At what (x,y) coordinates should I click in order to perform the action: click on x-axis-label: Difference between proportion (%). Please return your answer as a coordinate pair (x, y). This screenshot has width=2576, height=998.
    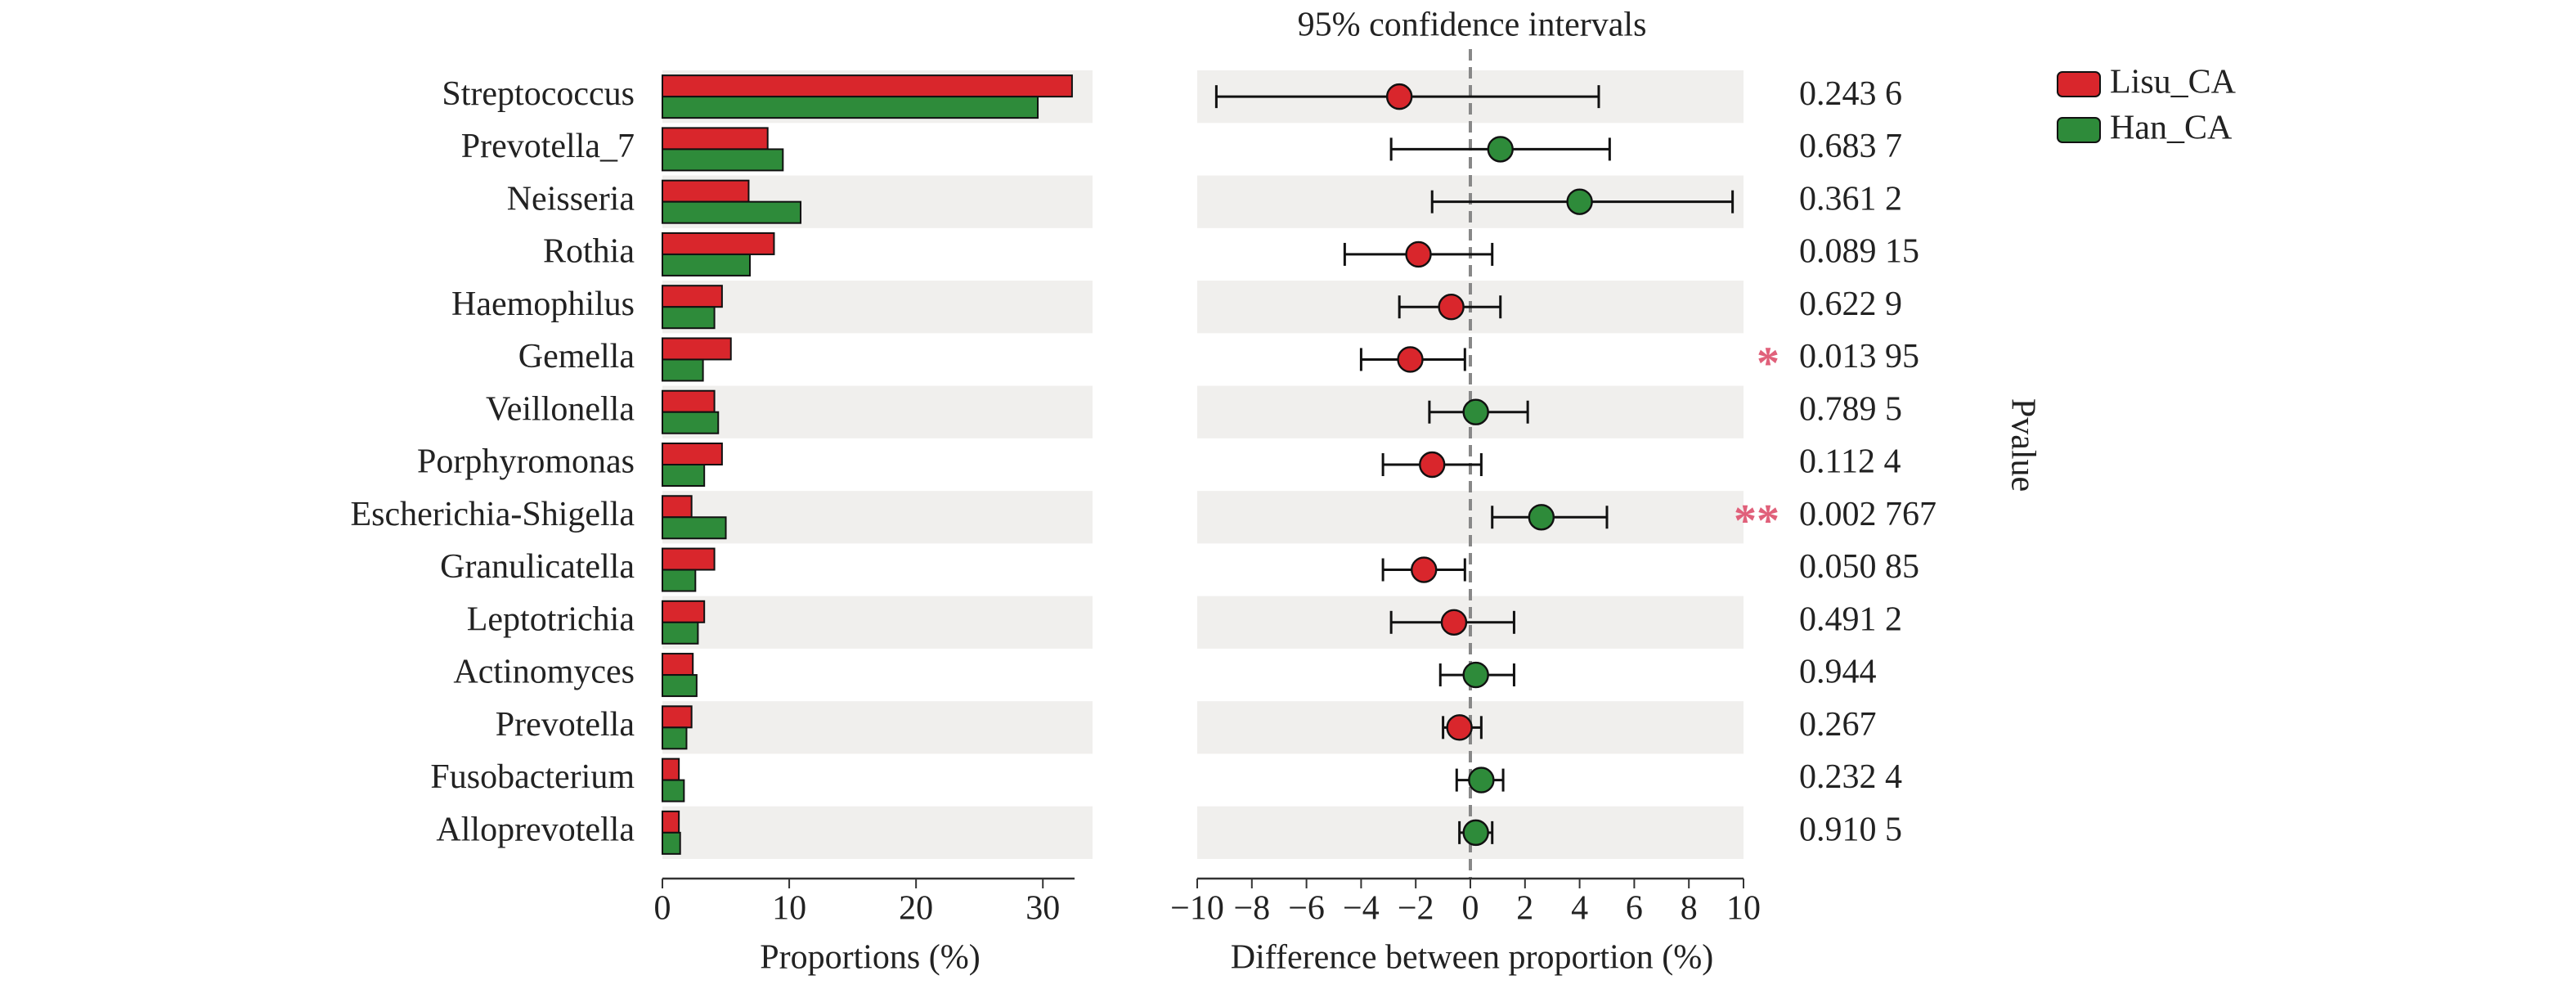
    Looking at the image, I should click on (1472, 958).